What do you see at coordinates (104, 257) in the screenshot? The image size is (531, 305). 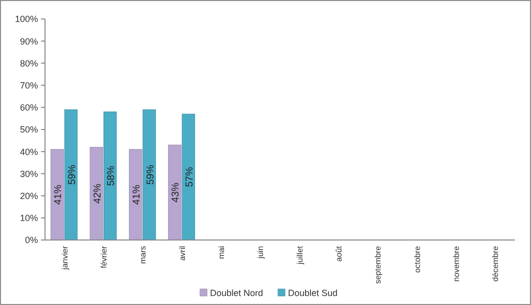 I see `x-tick-label: février` at bounding box center [104, 257].